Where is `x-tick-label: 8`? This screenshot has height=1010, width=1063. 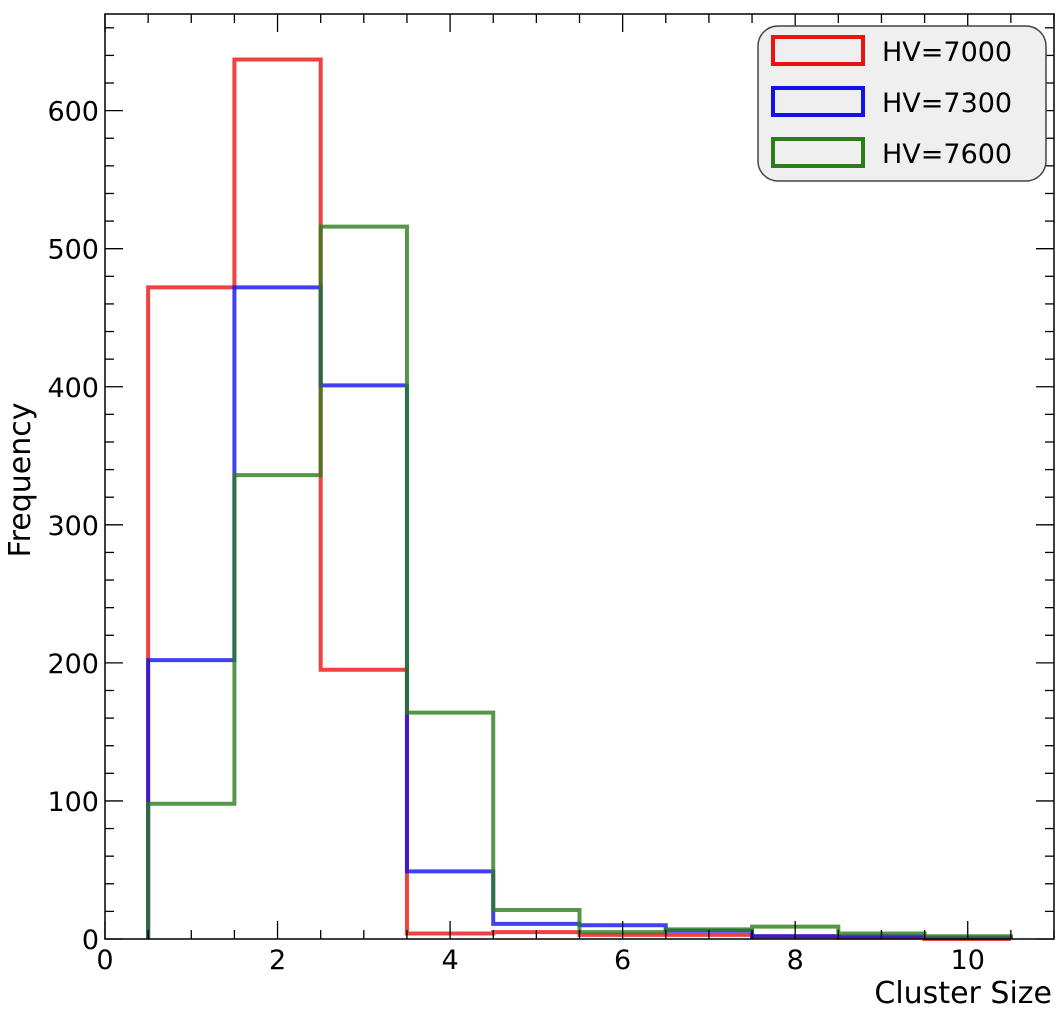
x-tick-label: 8 is located at coordinates (795, 960).